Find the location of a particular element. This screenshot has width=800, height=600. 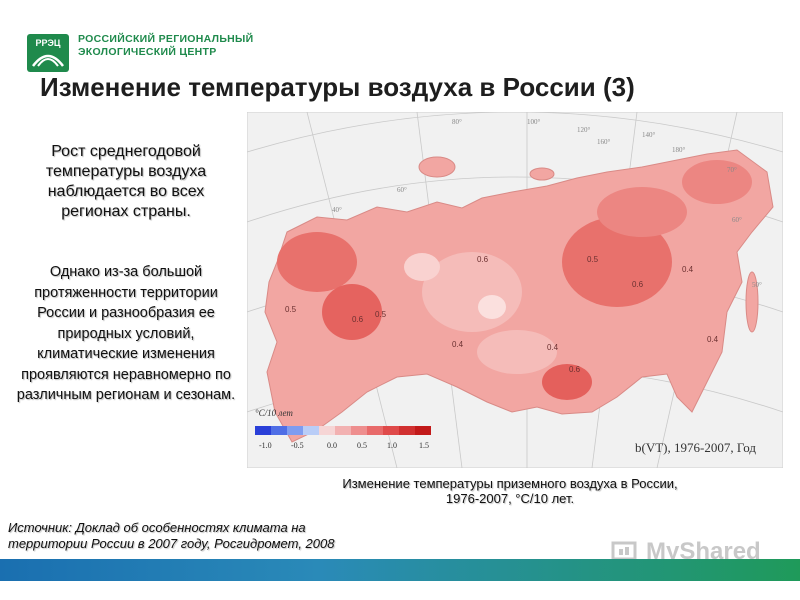

org-line2: ЭКОЛОГИЧЕСКИЙ ЦЕНТР is located at coordinates (147, 52).